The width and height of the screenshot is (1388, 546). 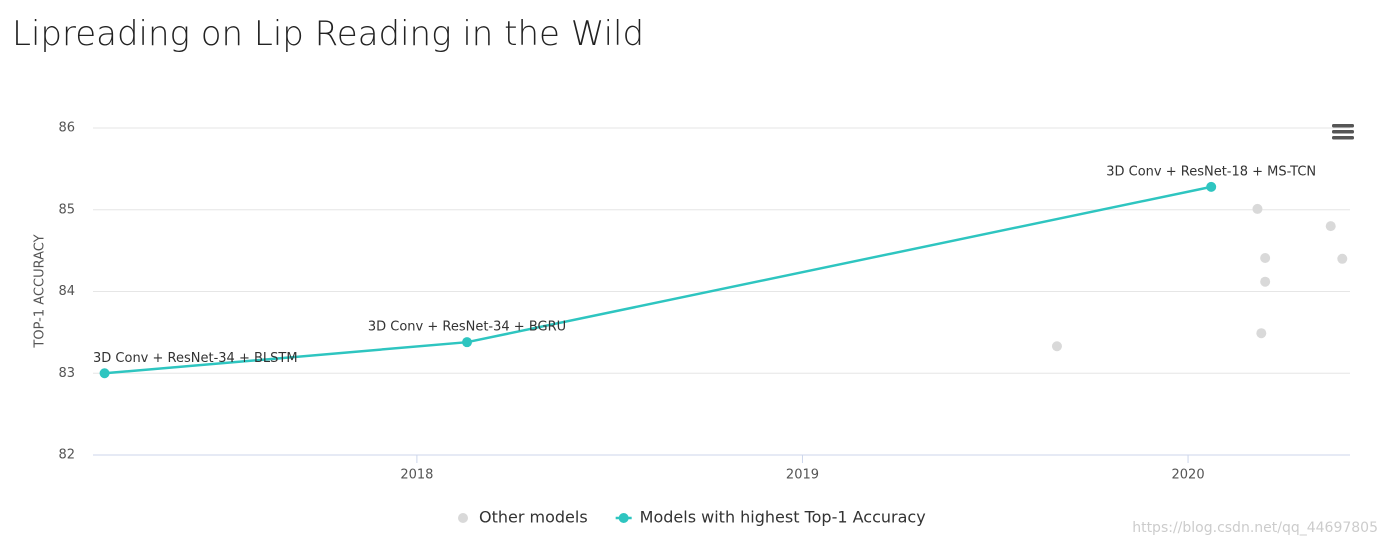 I want to click on y-axis-label: TOP-1 ACCURACY, so click(x=40, y=291).